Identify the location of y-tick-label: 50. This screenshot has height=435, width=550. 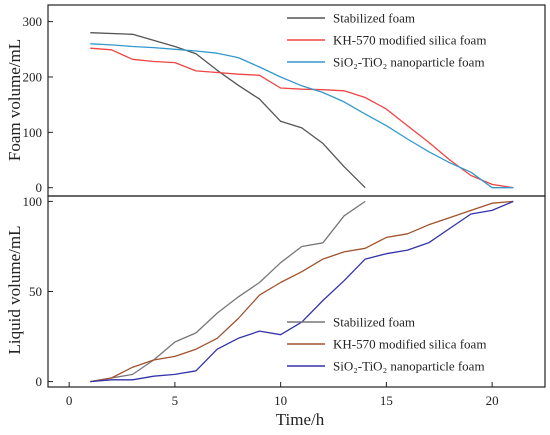
(35, 291).